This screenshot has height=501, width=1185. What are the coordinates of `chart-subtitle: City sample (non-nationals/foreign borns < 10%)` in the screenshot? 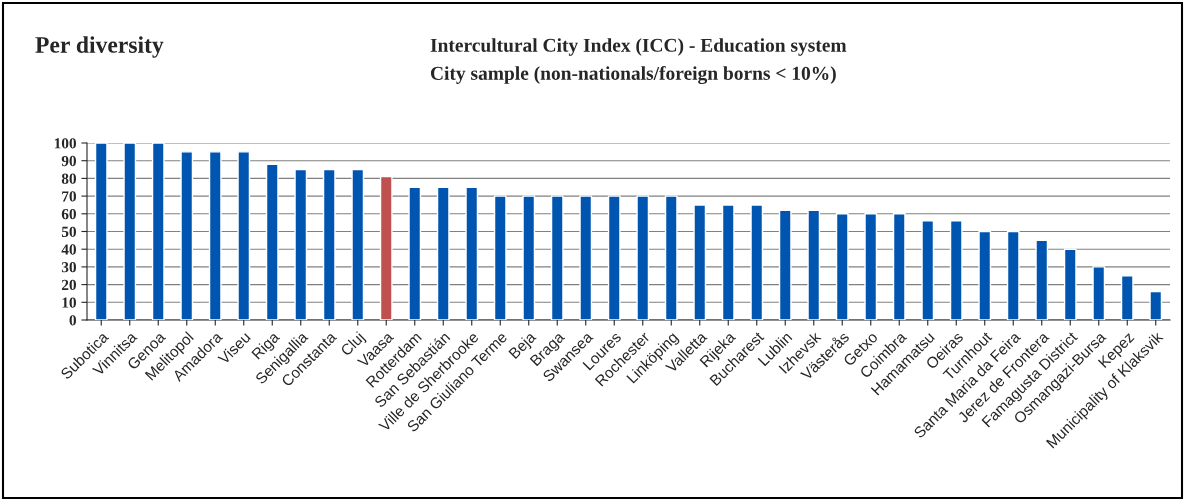 It's located at (633, 75).